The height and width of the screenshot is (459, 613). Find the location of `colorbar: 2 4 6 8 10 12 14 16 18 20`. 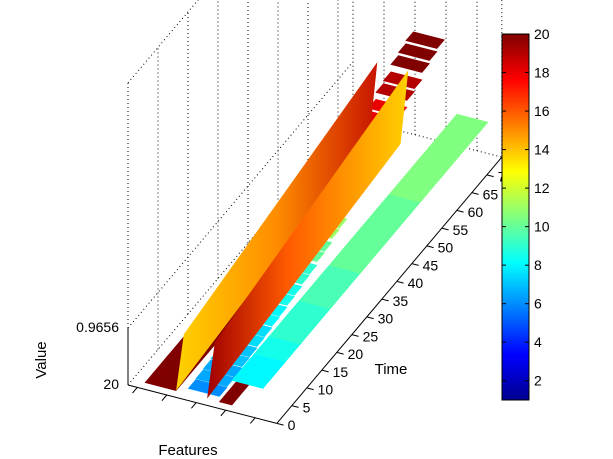

colorbar: 2 4 6 8 10 12 14 16 18 20 is located at coordinates (525, 213).